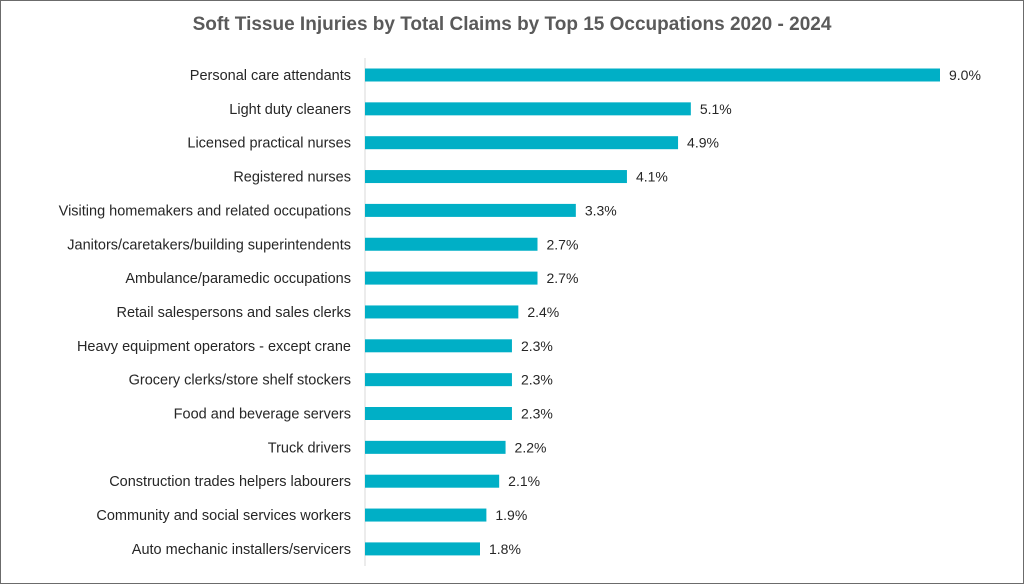 The height and width of the screenshot is (584, 1024). Describe the element at coordinates (531, 447) in the screenshot. I see `value-label: 2.2%` at that location.